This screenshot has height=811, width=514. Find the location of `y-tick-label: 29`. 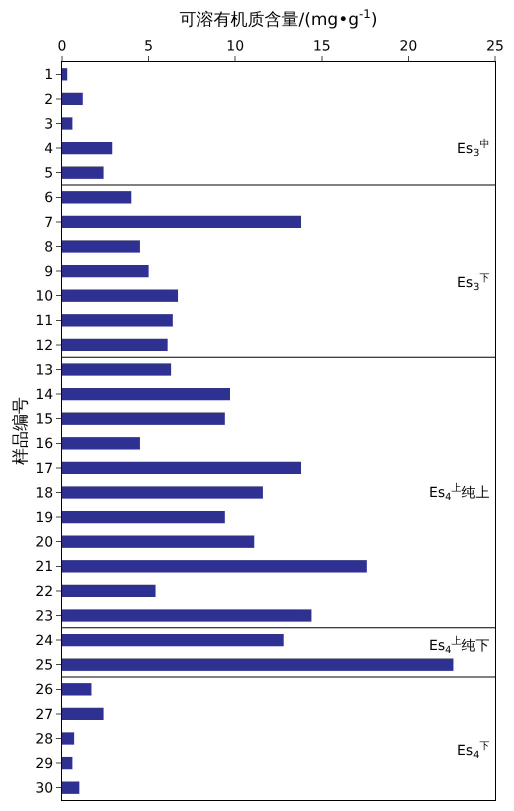

y-tick-label: 29 is located at coordinates (44, 764).